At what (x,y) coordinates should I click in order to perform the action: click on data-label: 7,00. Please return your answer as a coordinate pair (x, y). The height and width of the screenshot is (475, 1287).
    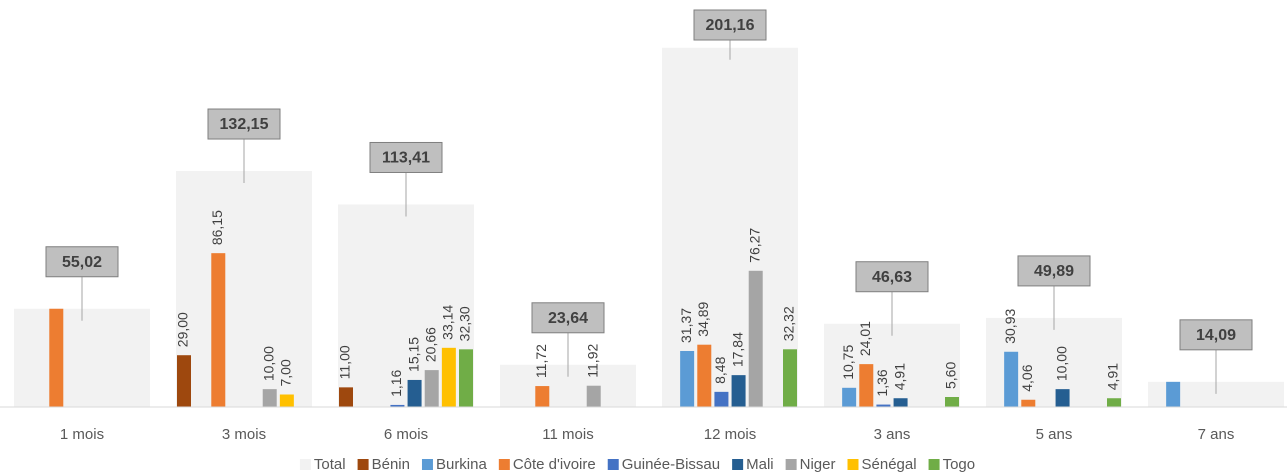
    Looking at the image, I should click on (286, 372).